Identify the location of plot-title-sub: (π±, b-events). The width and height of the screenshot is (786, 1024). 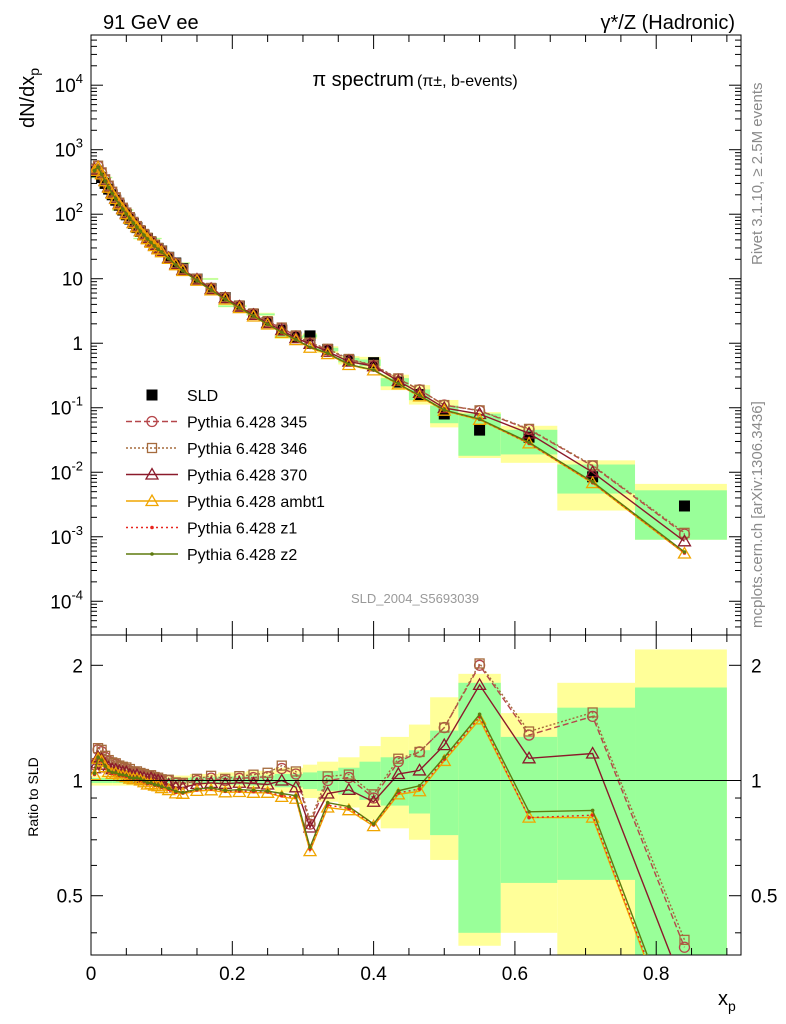
(467, 81).